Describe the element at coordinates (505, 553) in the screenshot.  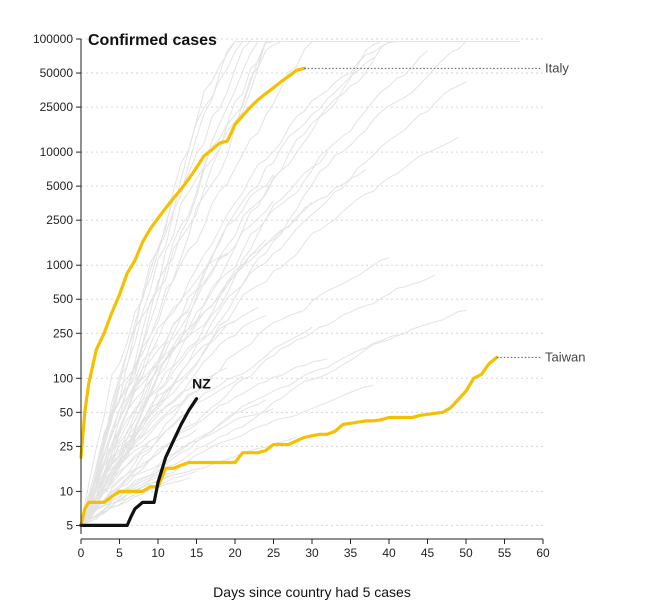
I see `x-tick-label: 55` at that location.